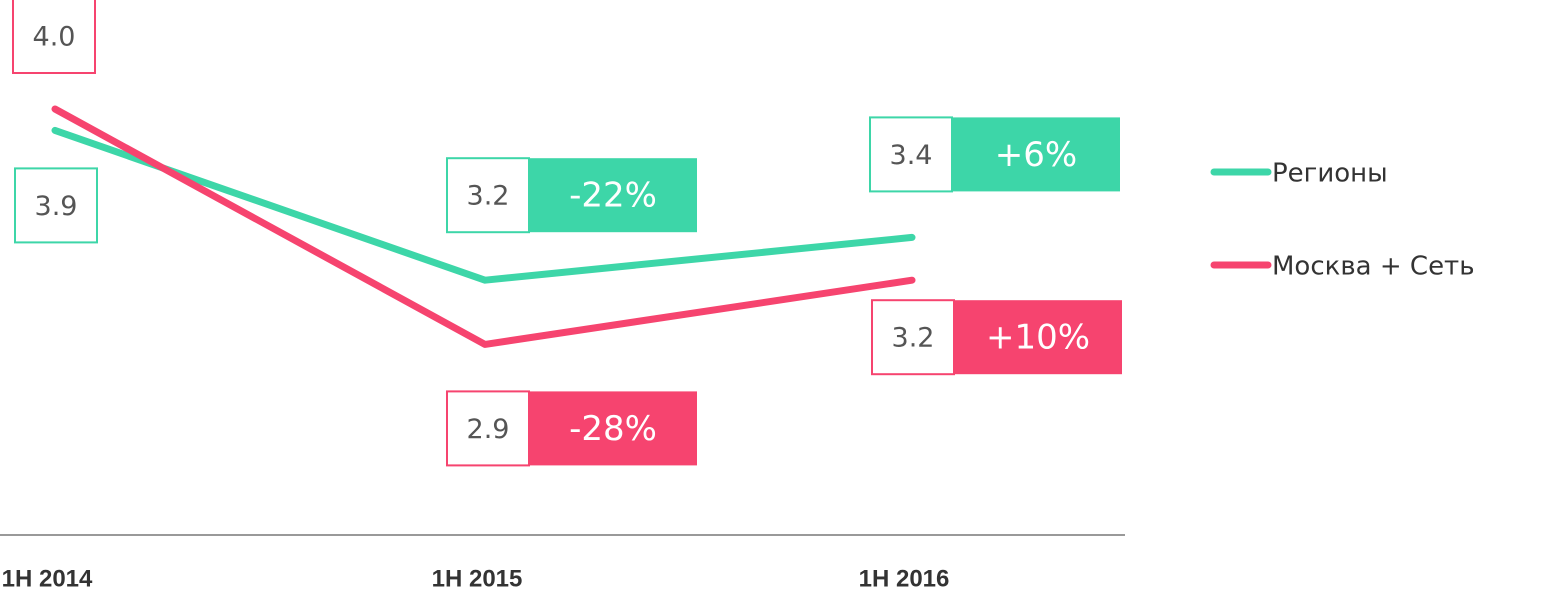 This screenshot has height=595, width=1560. What do you see at coordinates (47, 578) in the screenshot?
I see `x-tick-label: 1H 2014` at bounding box center [47, 578].